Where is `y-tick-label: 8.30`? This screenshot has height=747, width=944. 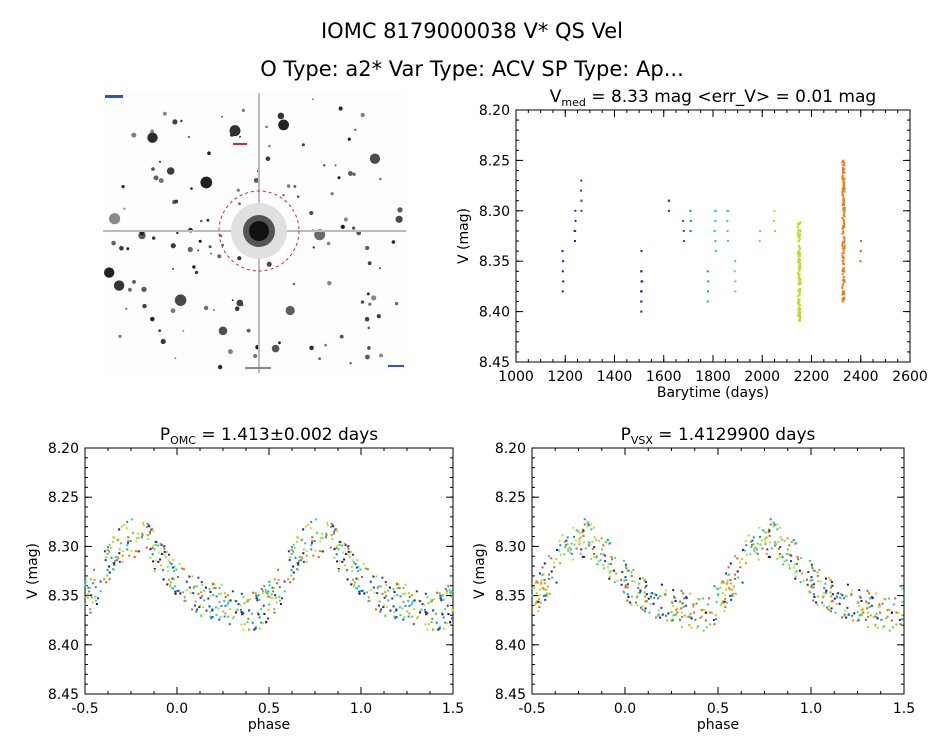
y-tick-label: 8.30 is located at coordinates (63, 547).